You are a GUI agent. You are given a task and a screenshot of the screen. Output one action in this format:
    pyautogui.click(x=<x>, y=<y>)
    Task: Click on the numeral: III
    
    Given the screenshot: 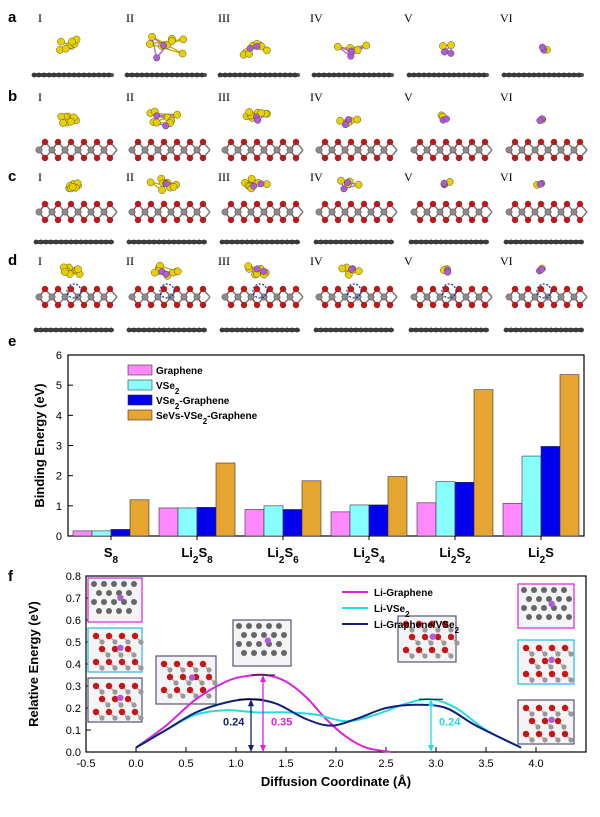 What is the action you would take?
    pyautogui.click(x=224, y=18)
    